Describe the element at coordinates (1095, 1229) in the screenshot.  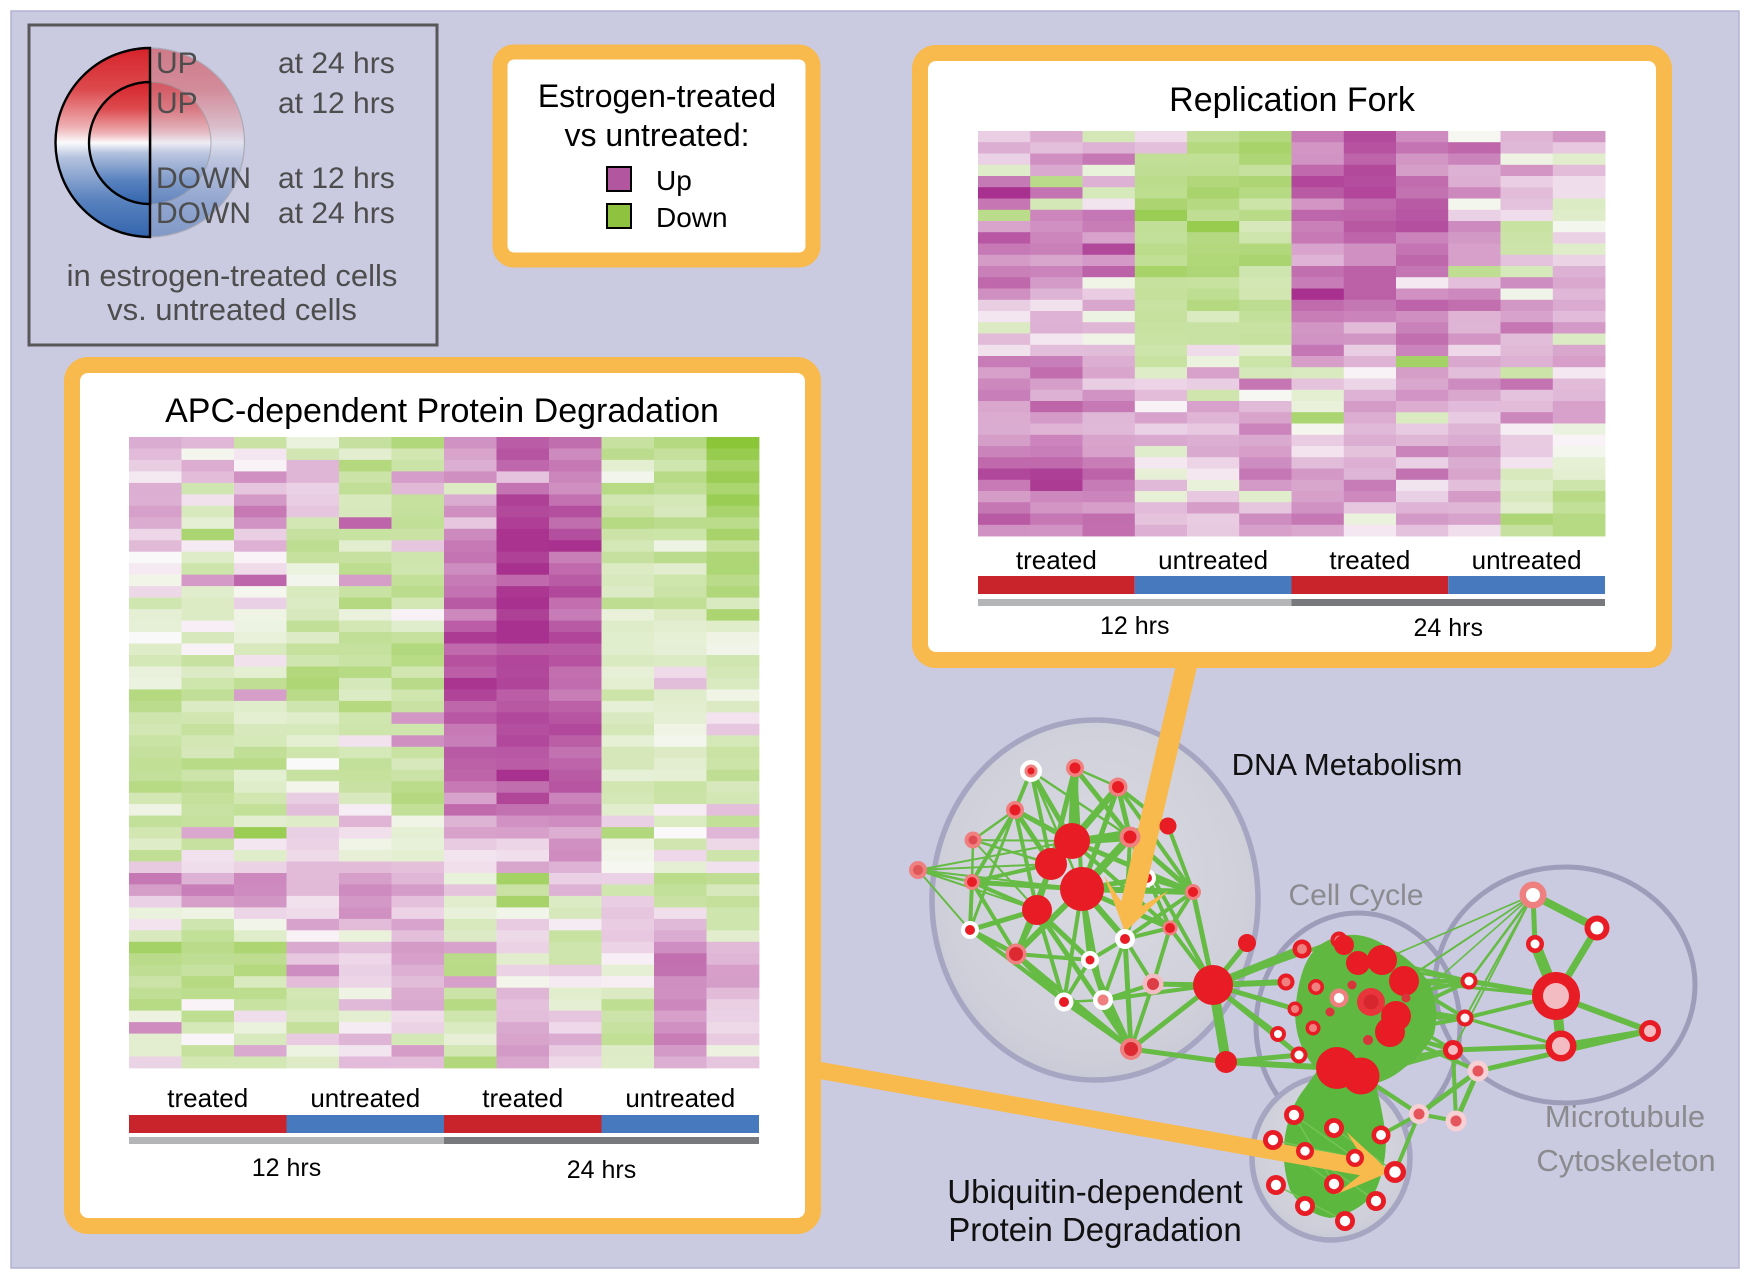
I see `svg-text: Protein Degradation` at that location.